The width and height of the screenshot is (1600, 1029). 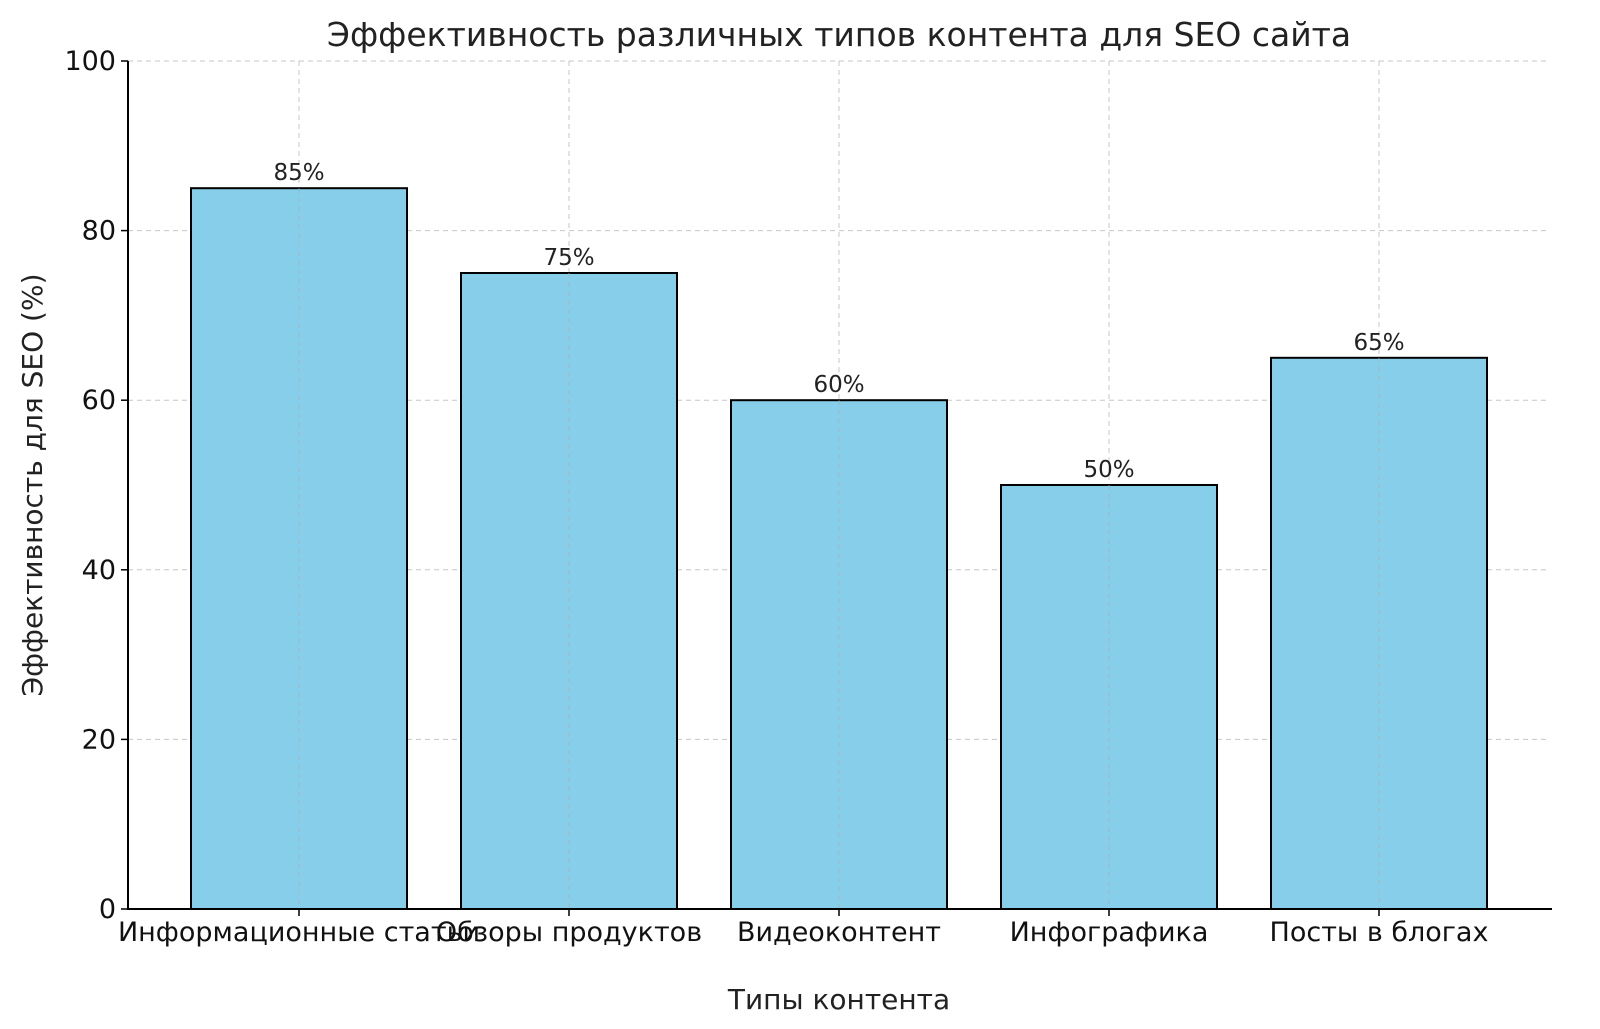 What do you see at coordinates (299, 932) in the screenshot?
I see `x-tick-label: Информационные статьи` at bounding box center [299, 932].